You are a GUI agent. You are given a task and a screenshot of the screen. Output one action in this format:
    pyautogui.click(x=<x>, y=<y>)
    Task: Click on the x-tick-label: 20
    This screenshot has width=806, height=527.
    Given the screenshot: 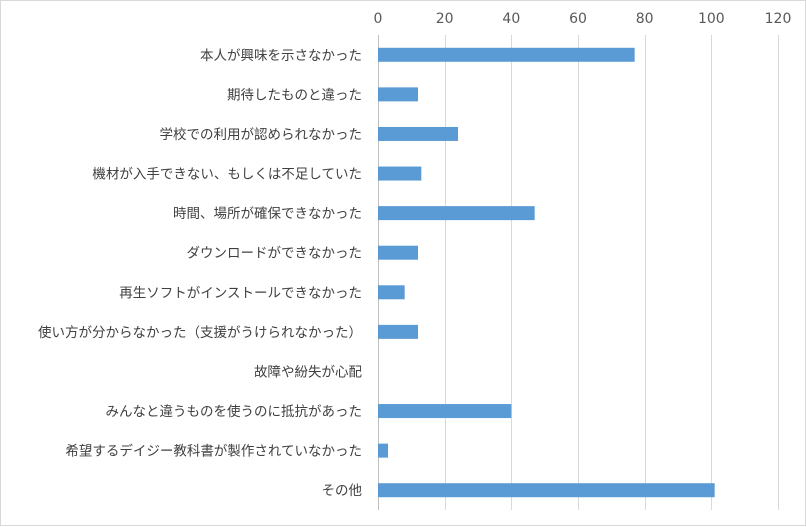 What is the action you would take?
    pyautogui.click(x=445, y=19)
    